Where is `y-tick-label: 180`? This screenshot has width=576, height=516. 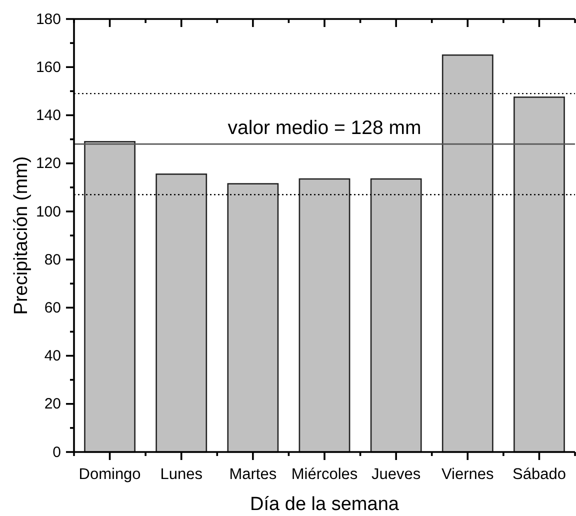
y-tick-label: 180 is located at coordinates (48, 19).